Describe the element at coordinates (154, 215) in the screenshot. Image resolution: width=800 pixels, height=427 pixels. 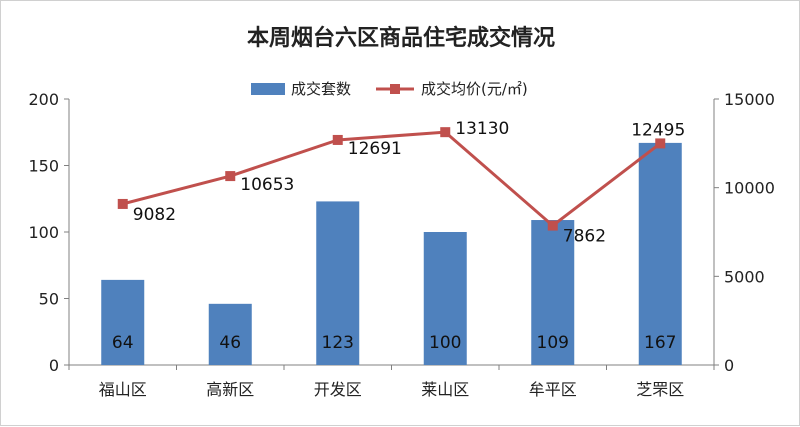
I see `price-value-label: 9082` at that location.